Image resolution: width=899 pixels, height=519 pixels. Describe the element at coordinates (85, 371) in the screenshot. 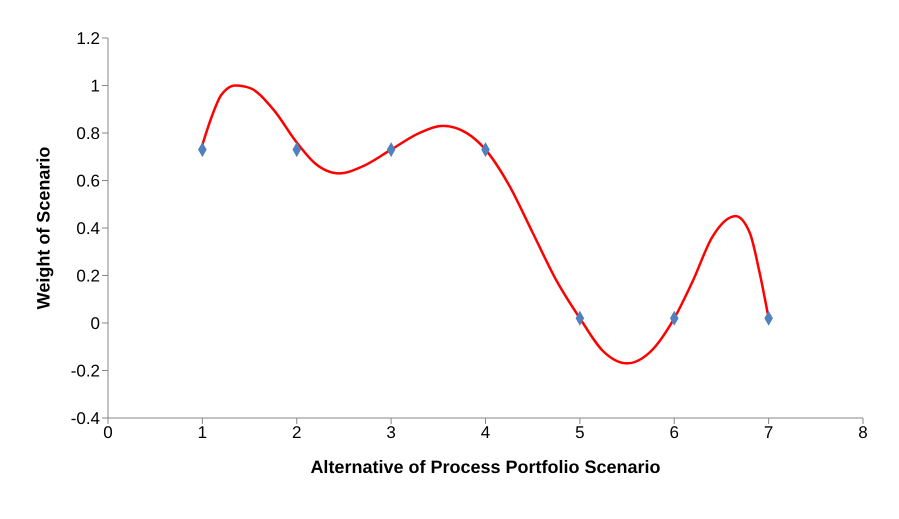

I see `y-tick-label: -0.2` at that location.